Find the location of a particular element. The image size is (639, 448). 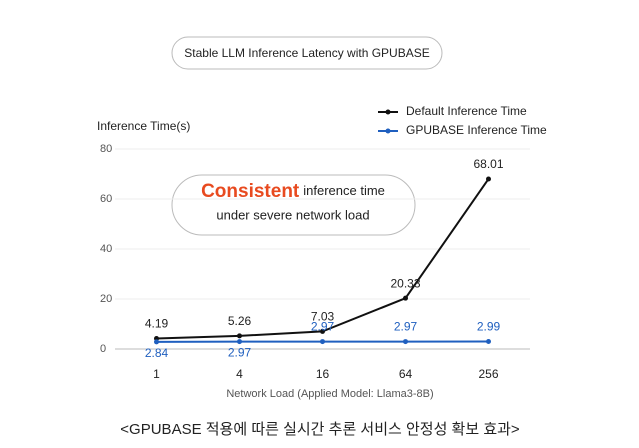

y-tick-label: 20 is located at coordinates (106, 299).